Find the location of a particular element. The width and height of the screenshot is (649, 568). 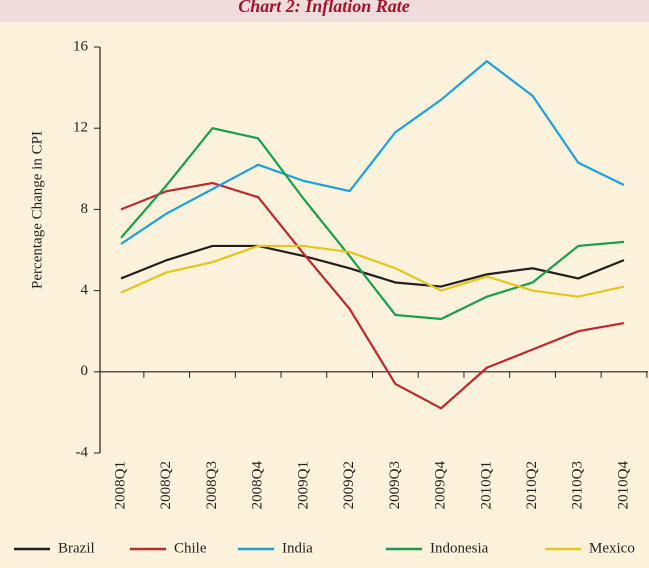

y-axis-label: Percentage Change in CPI is located at coordinates (37, 210).